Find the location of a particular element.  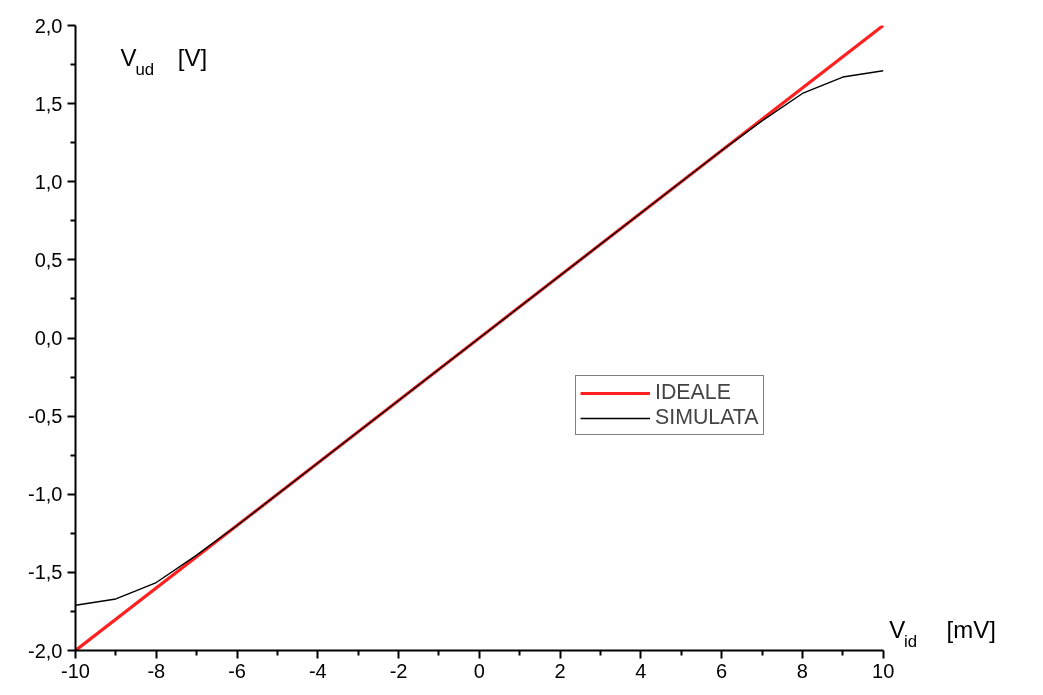

y-tick-label: 1,5 is located at coordinates (48, 103).